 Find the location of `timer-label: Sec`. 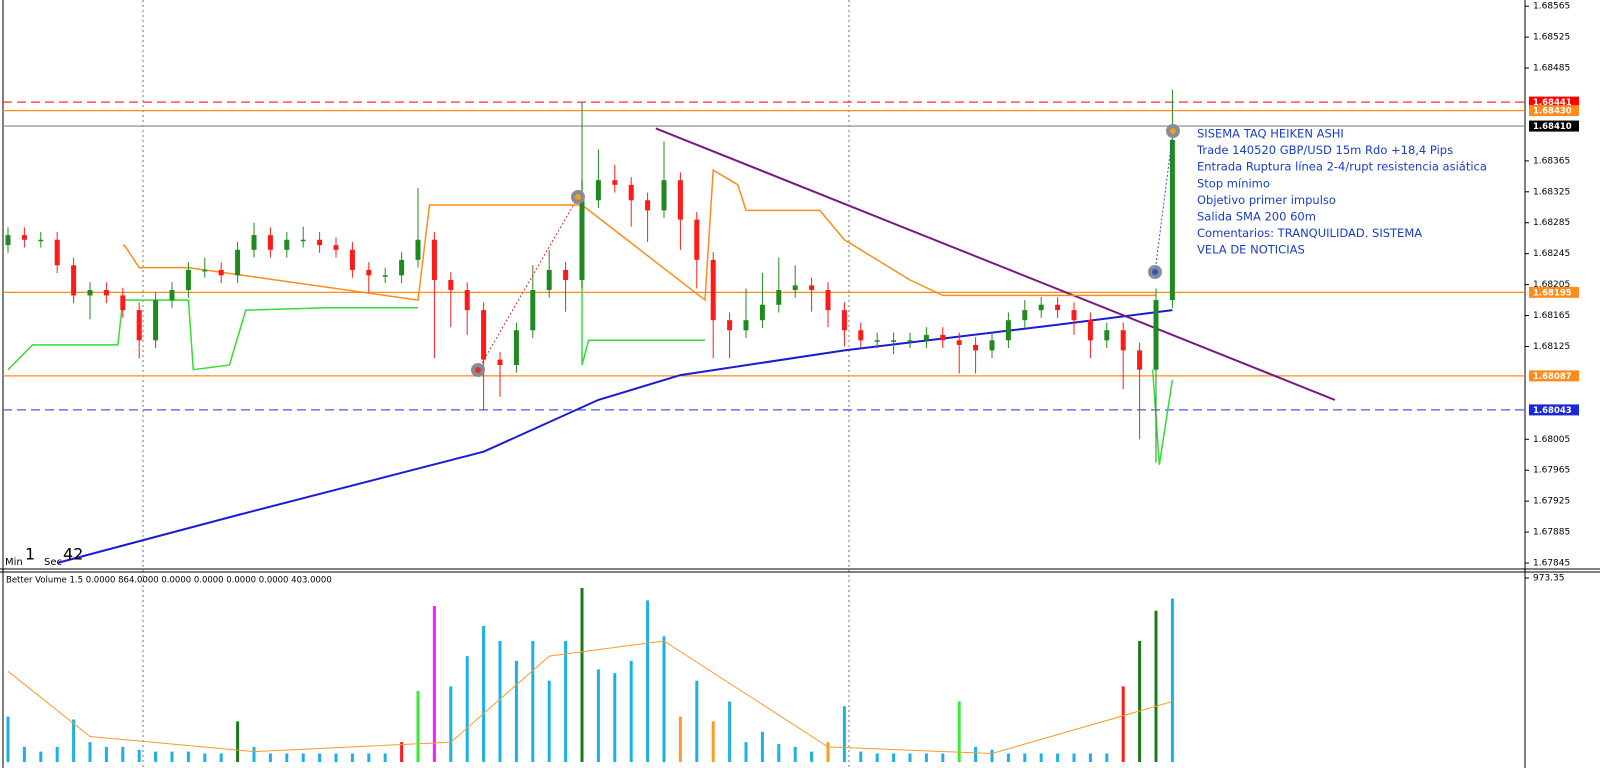

timer-label: Sec is located at coordinates (53, 562).